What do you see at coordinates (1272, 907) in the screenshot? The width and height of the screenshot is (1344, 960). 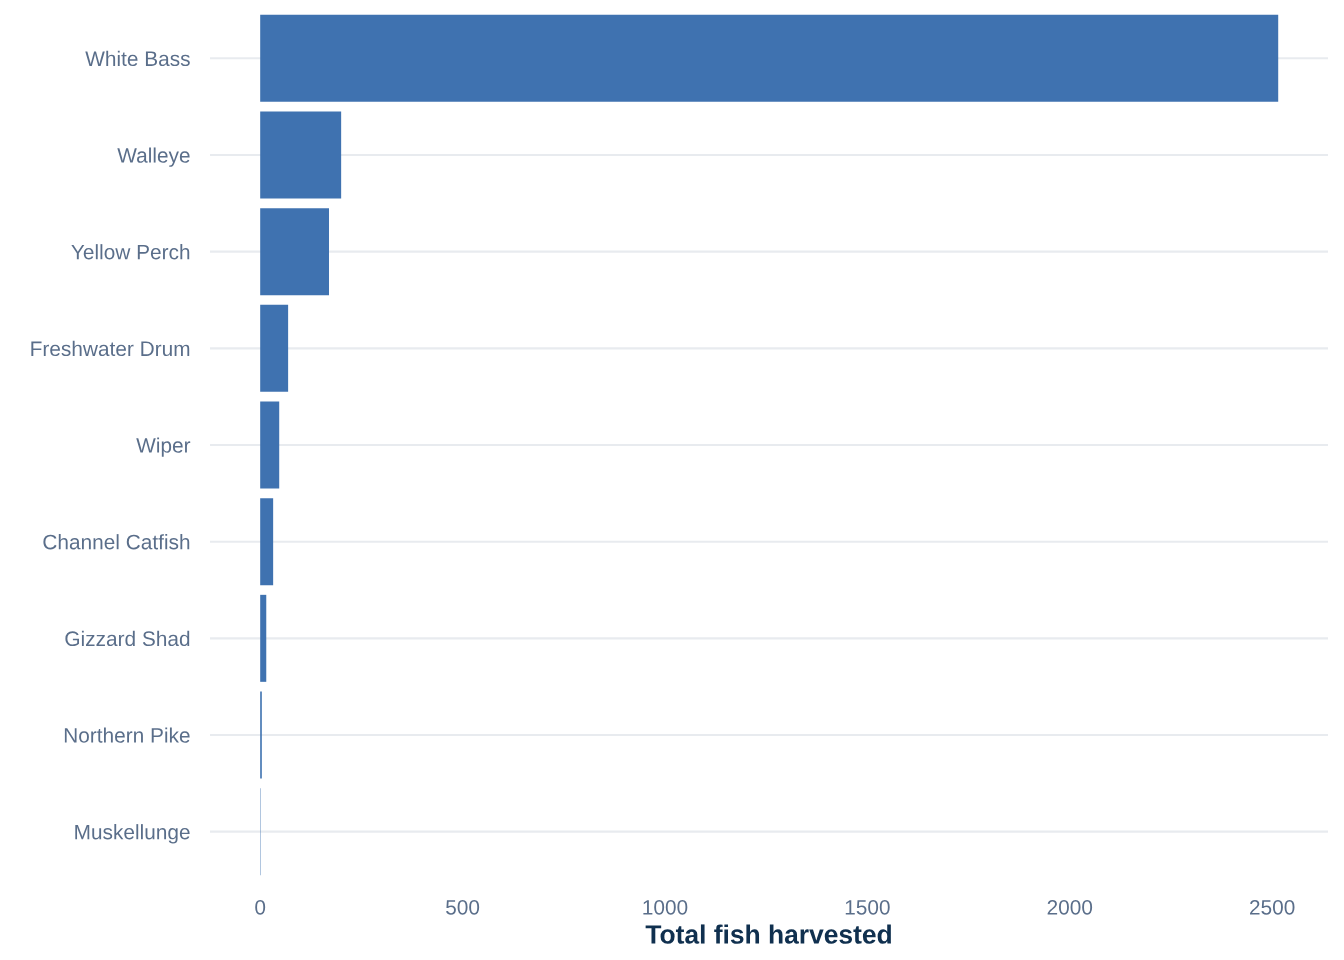 I see `x-tick-label: 2500` at bounding box center [1272, 907].